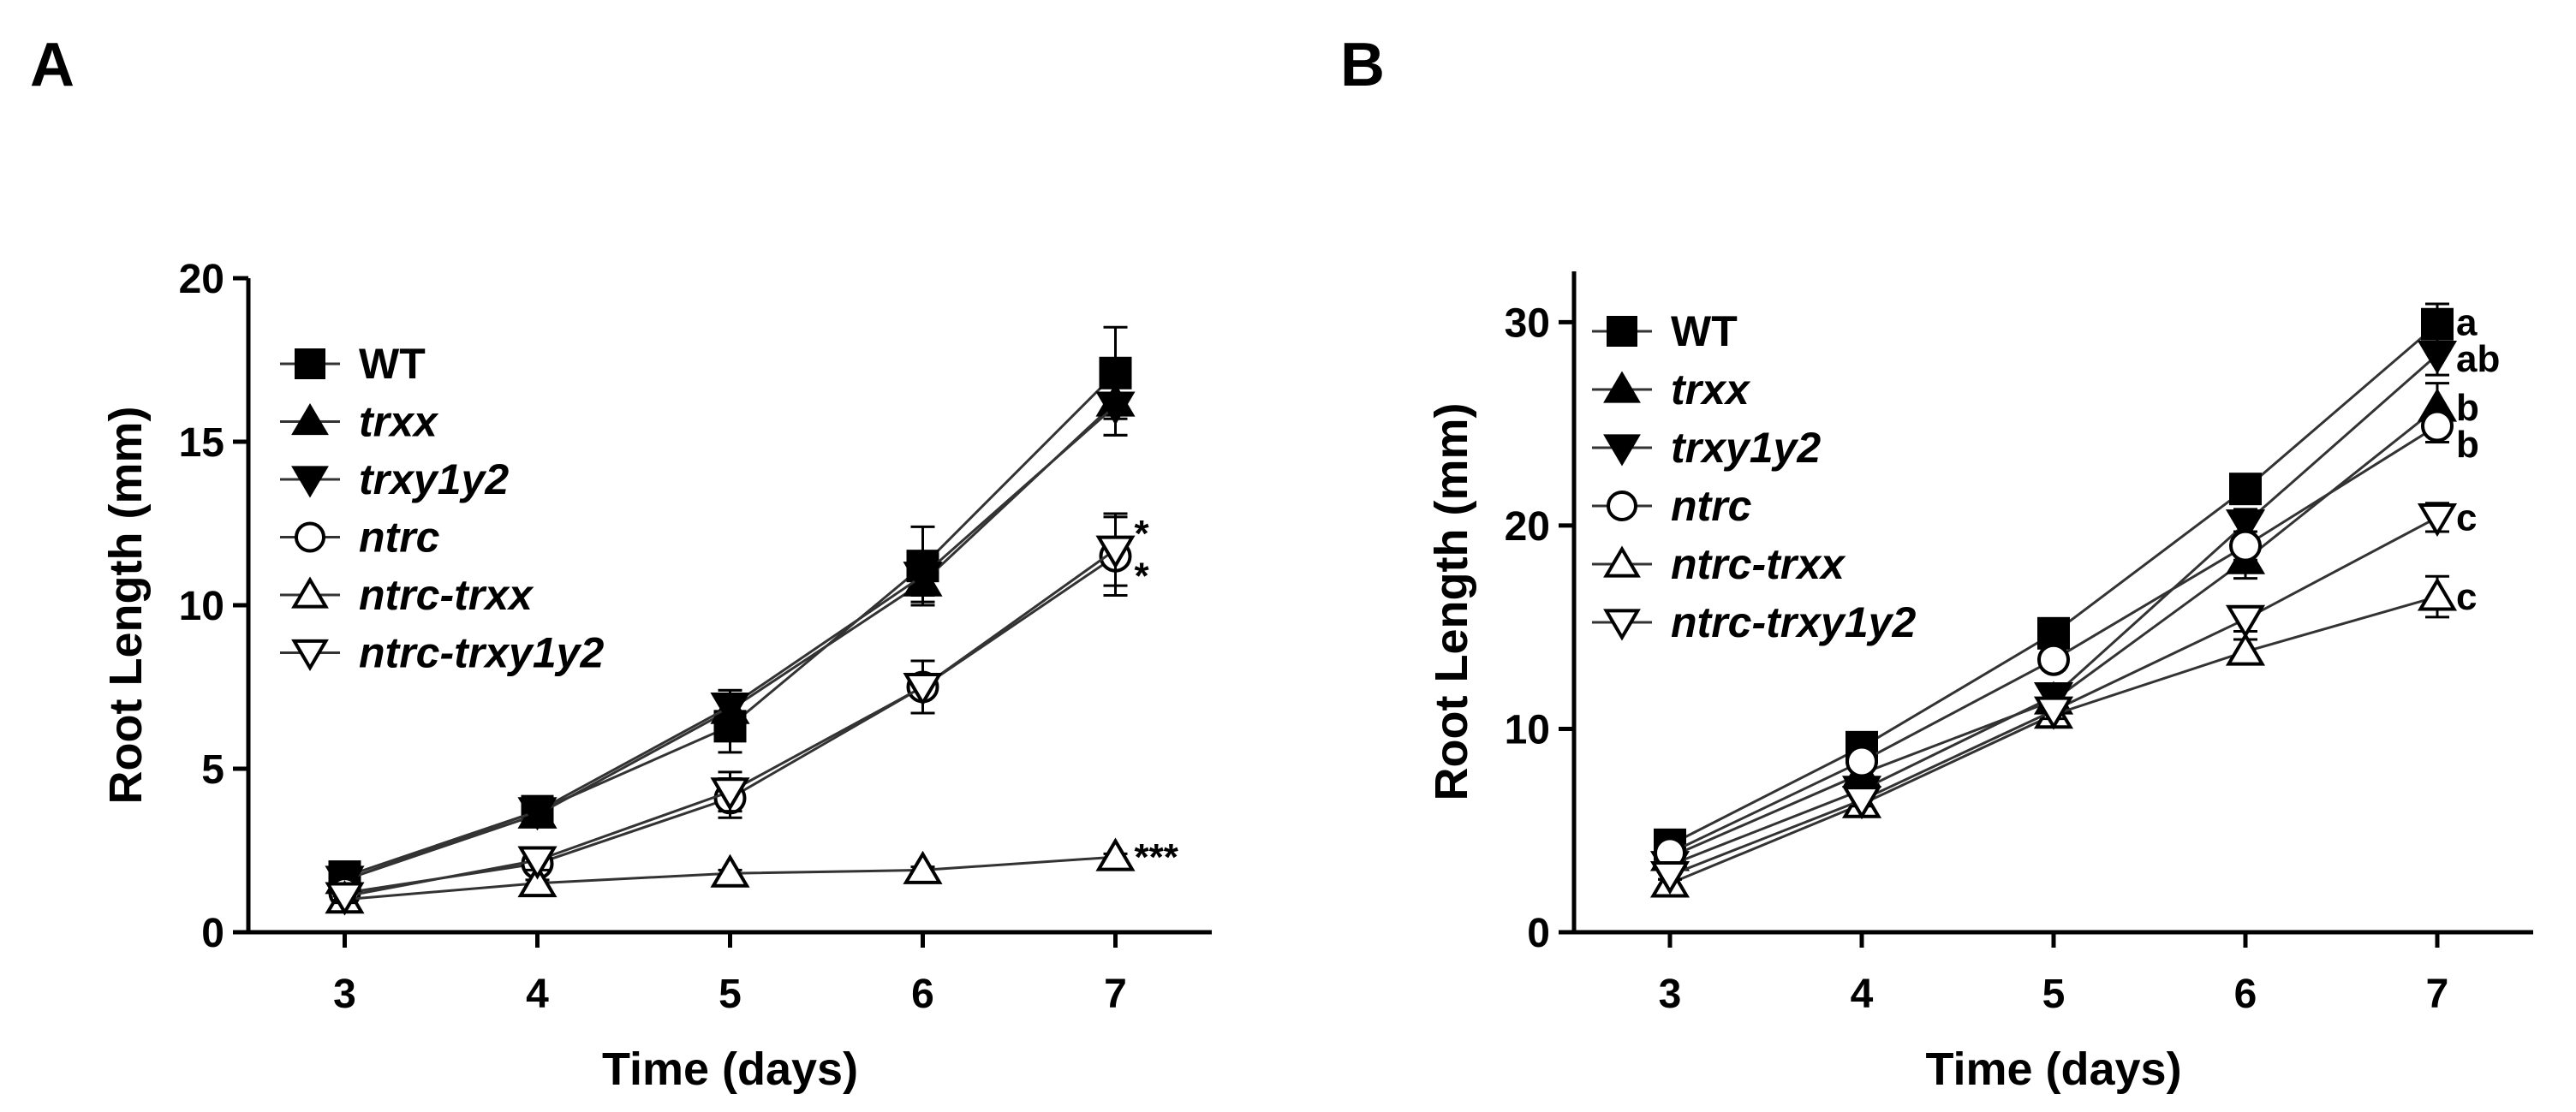 This screenshot has width=2576, height=1112. What do you see at coordinates (52, 65) in the screenshot?
I see `panel-letter-a: A` at bounding box center [52, 65].